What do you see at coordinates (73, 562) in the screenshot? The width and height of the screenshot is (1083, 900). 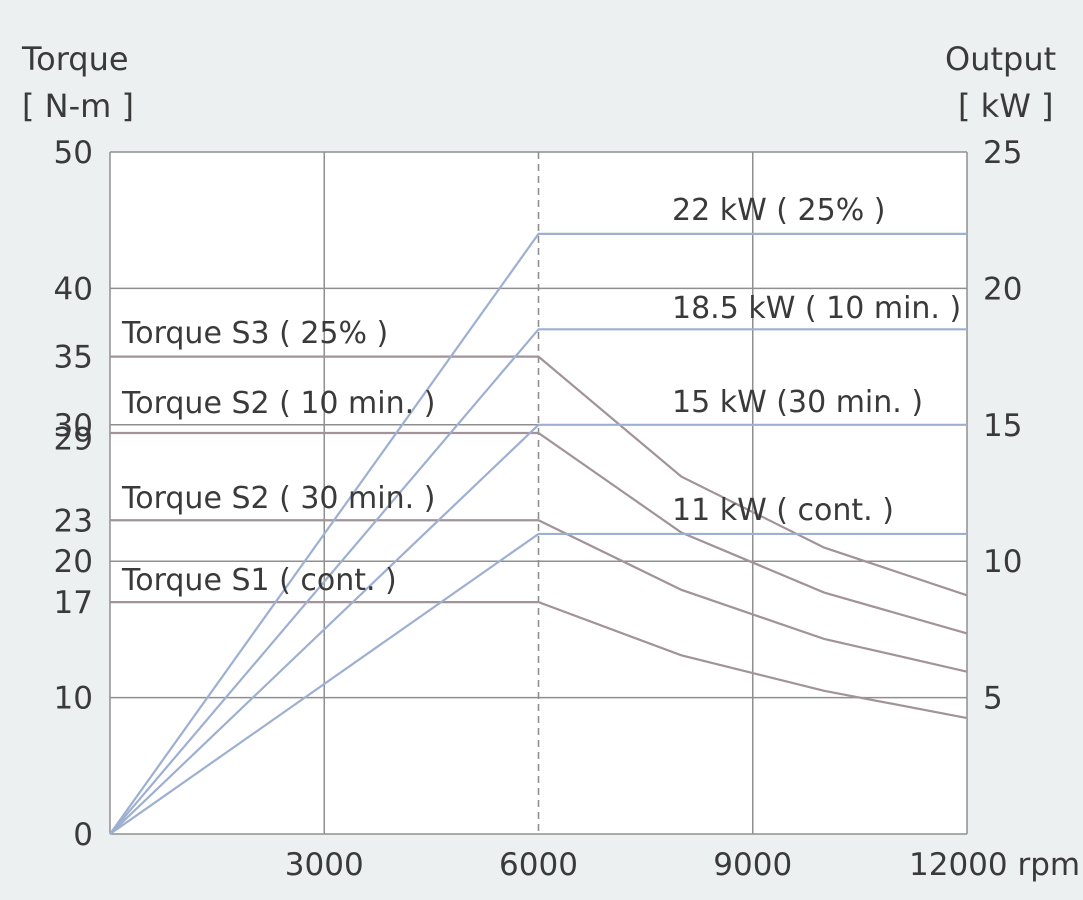 I see `left-tick-label: 20` at bounding box center [73, 562].